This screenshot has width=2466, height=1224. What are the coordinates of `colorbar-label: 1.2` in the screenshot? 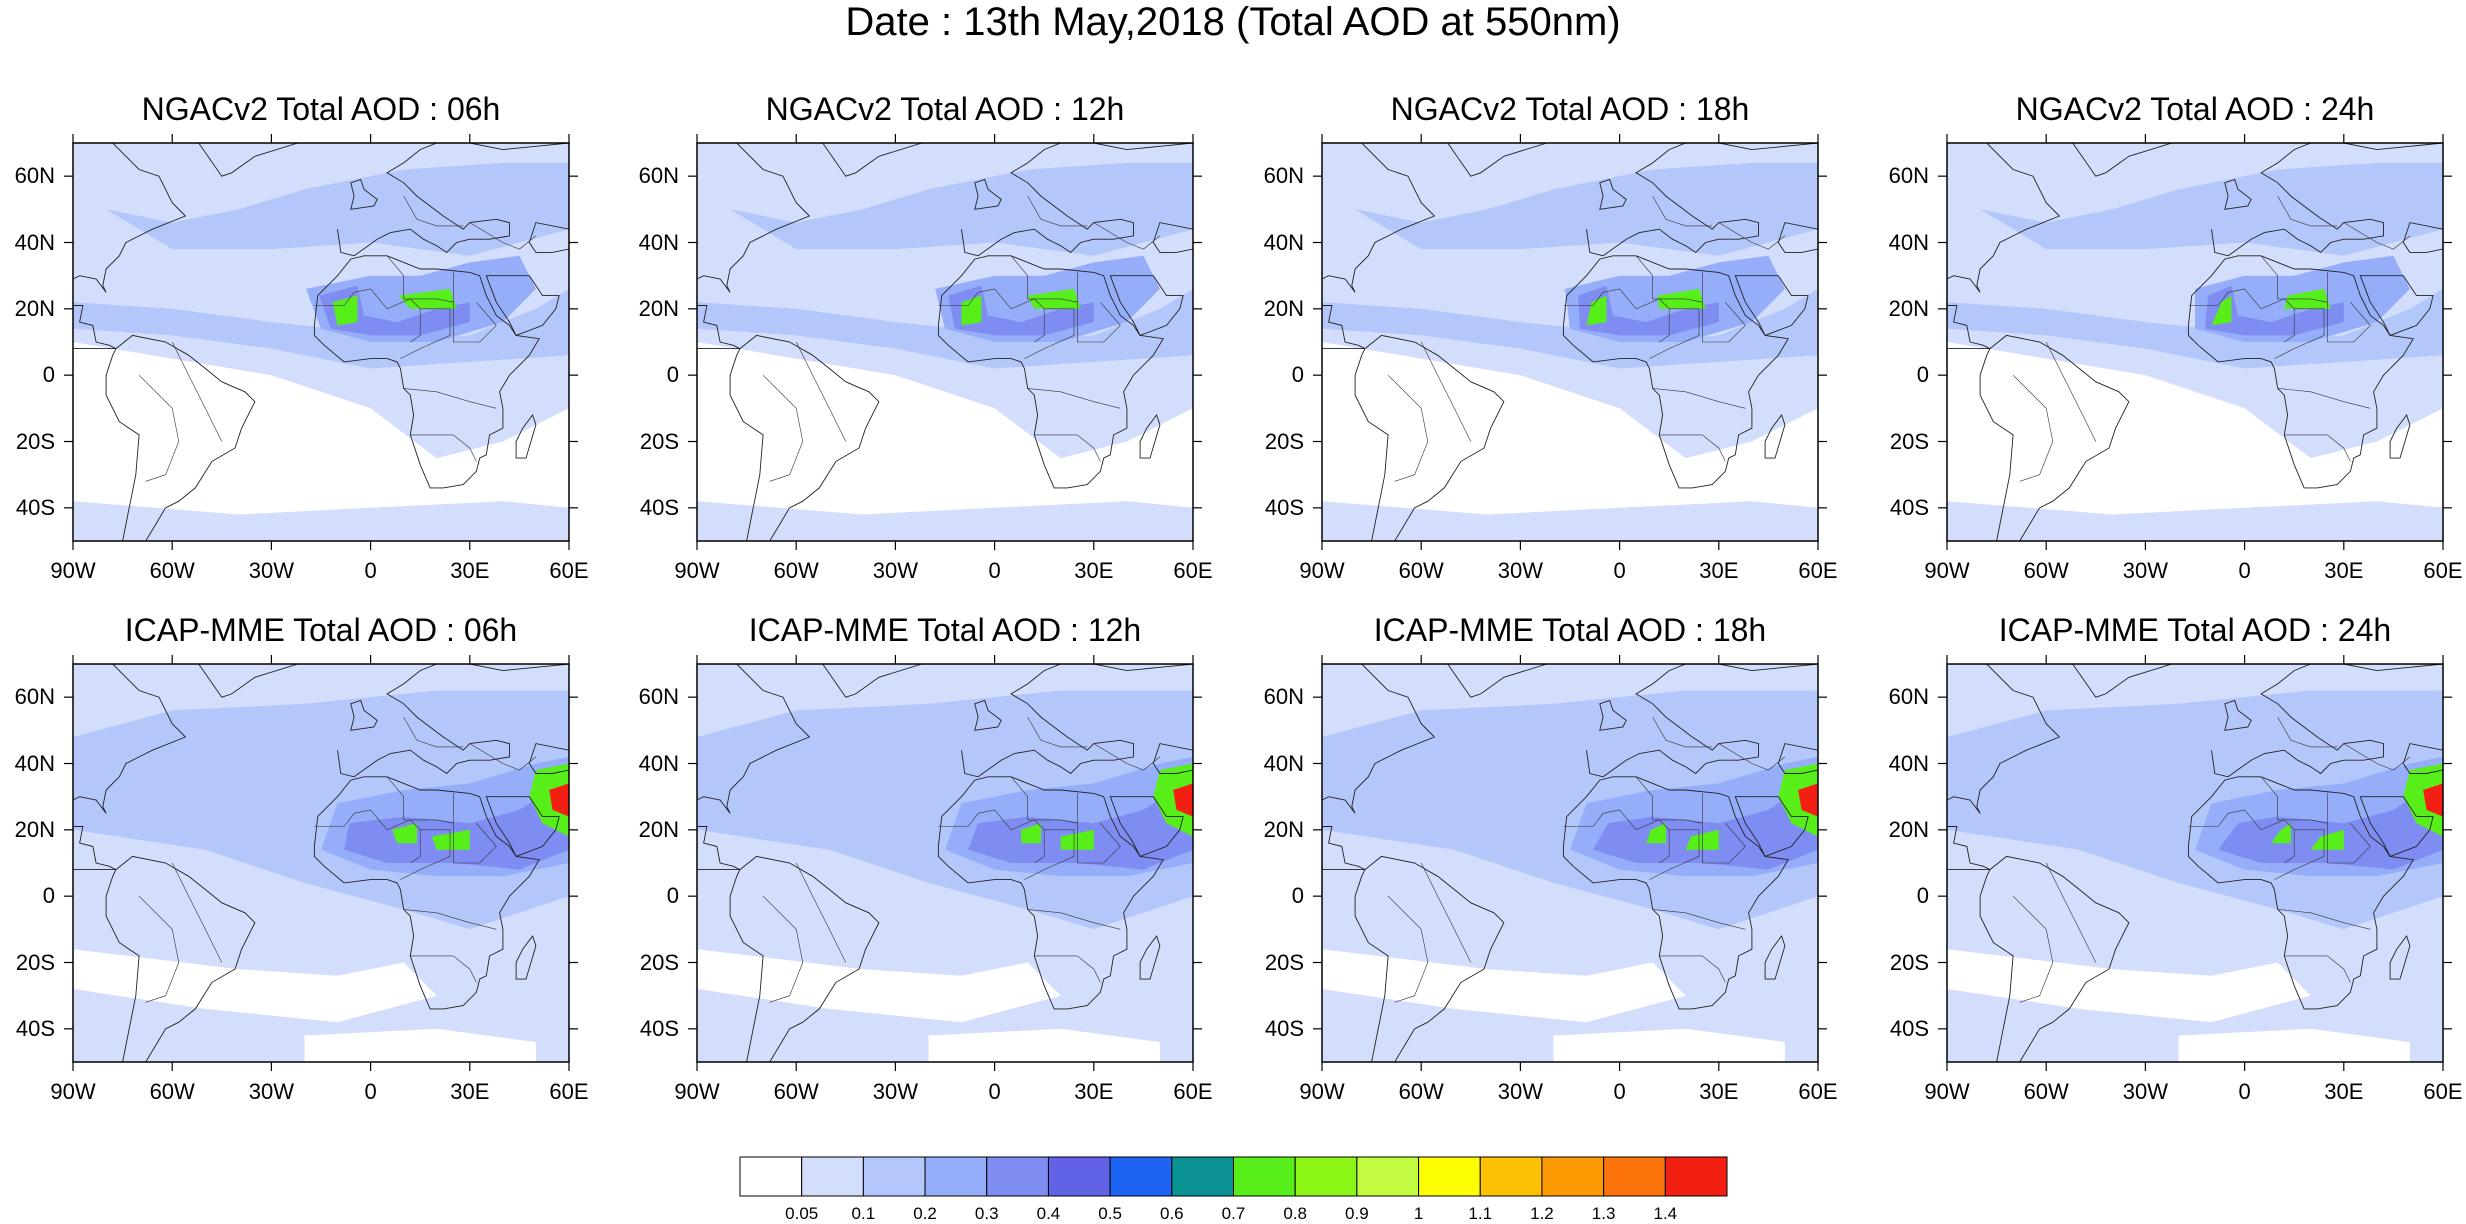 It's located at (1542, 1213).